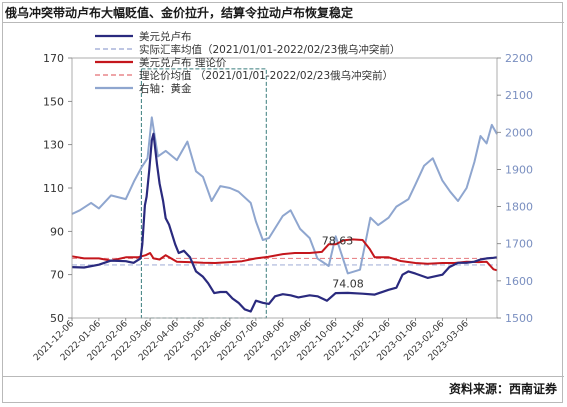 This screenshot has width=567, height=407. What do you see at coordinates (57, 275) in the screenshot?
I see `left-tick-label: 70` at bounding box center [57, 275].